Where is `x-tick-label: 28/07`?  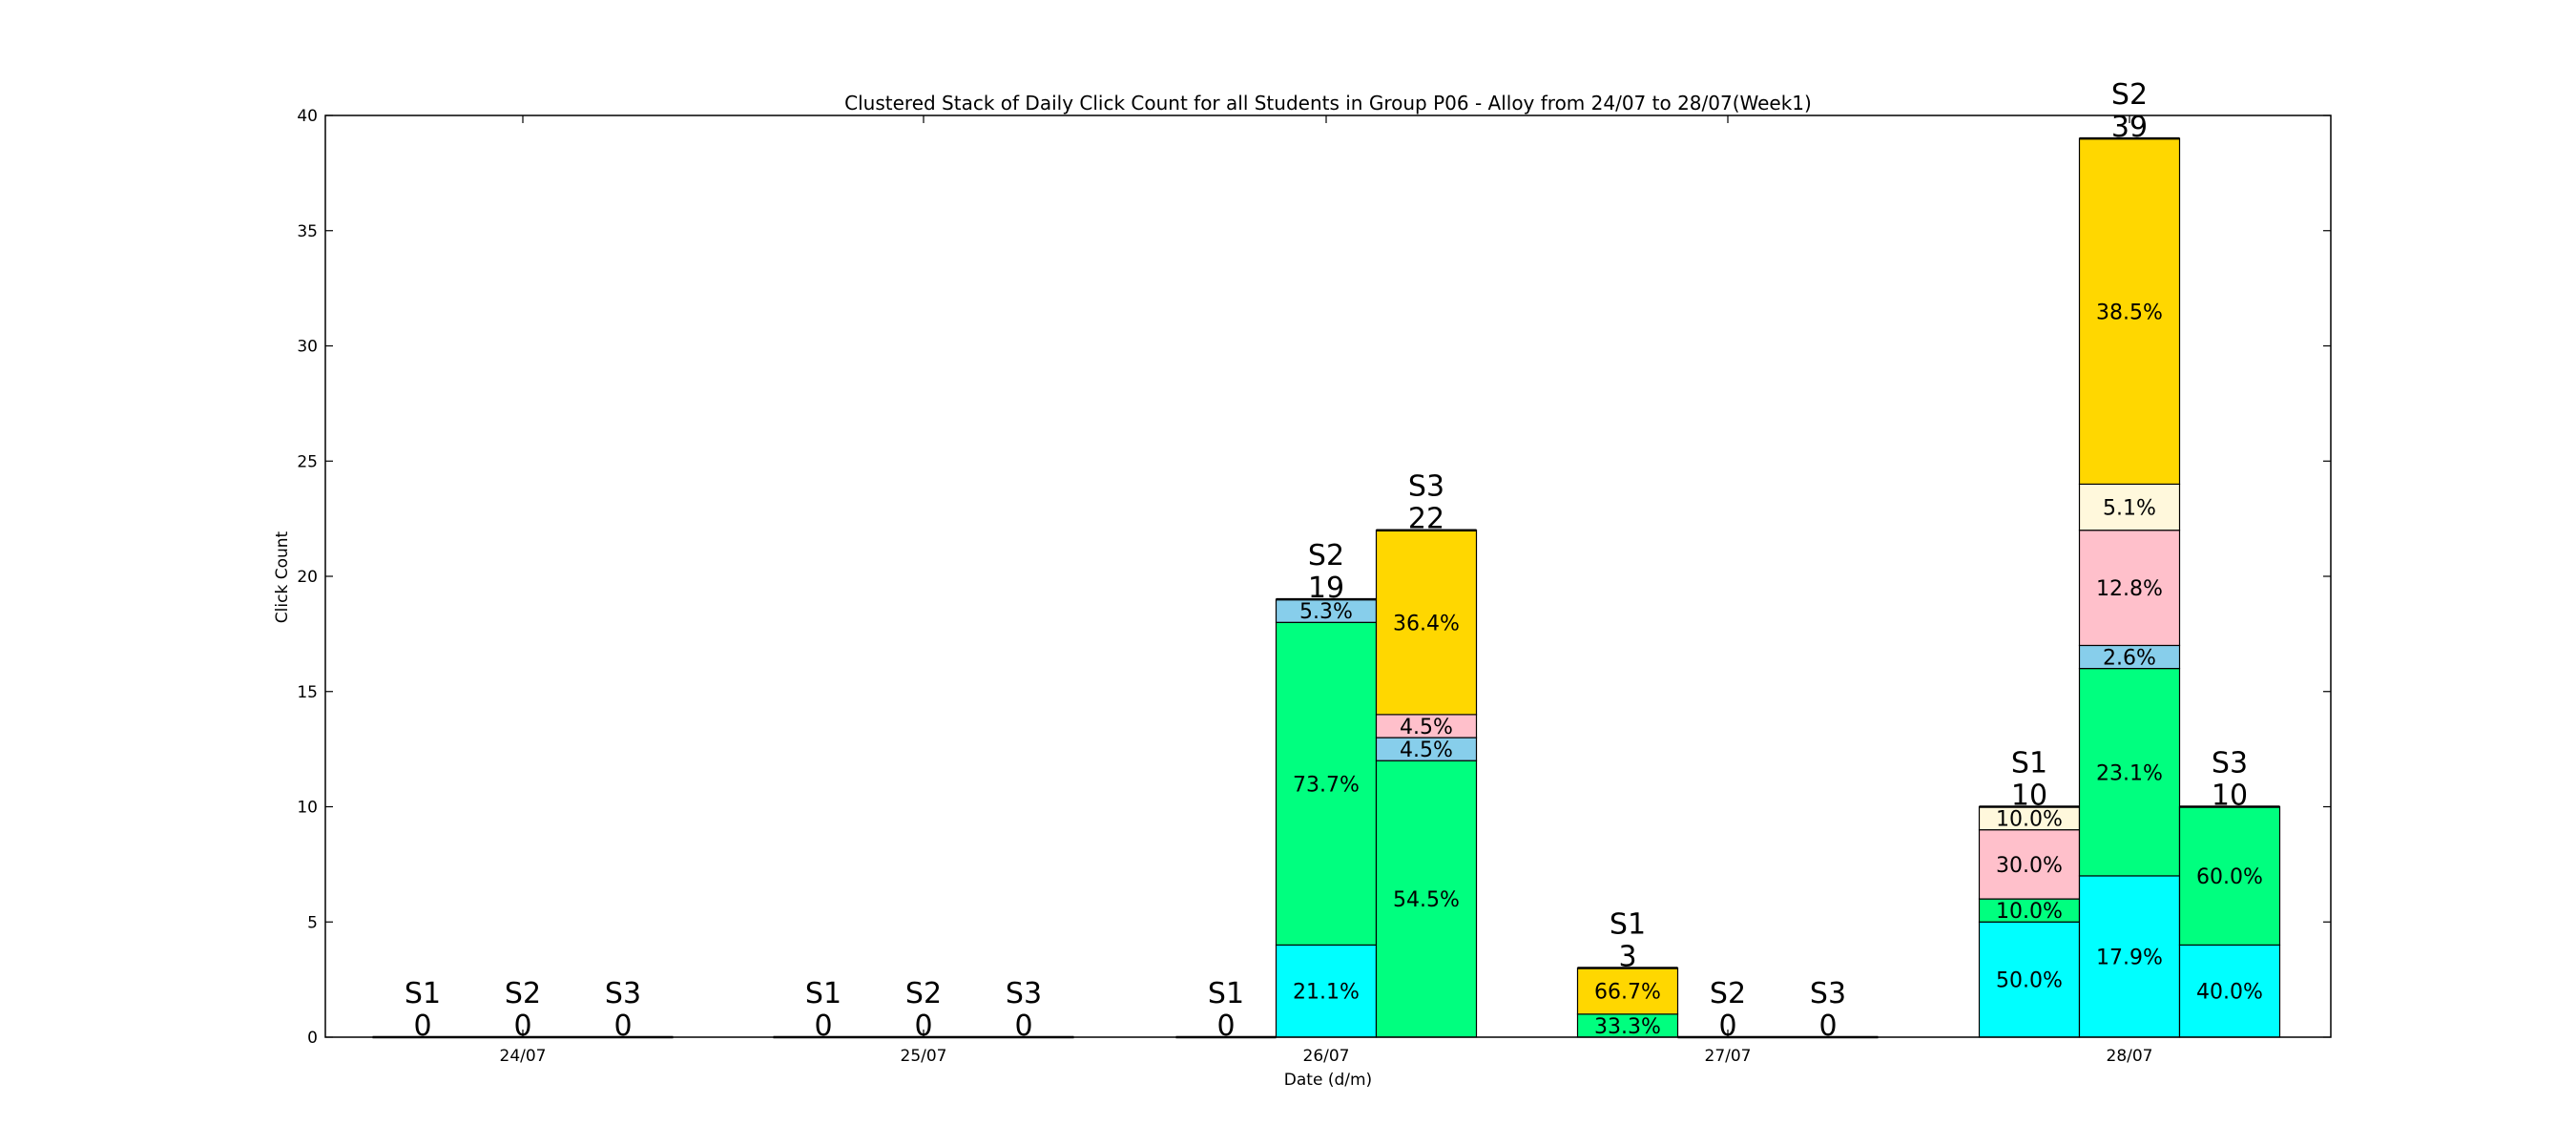 x-tick-label: 28/07 is located at coordinates (2130, 1056).